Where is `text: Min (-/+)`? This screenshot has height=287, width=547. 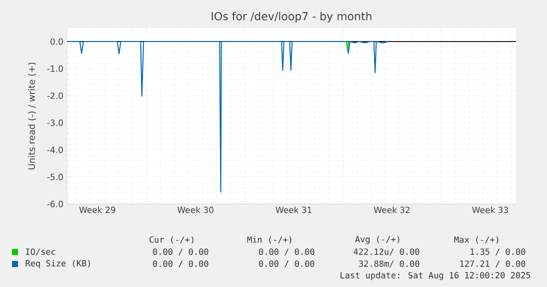 text: Min (-/+) is located at coordinates (269, 240).